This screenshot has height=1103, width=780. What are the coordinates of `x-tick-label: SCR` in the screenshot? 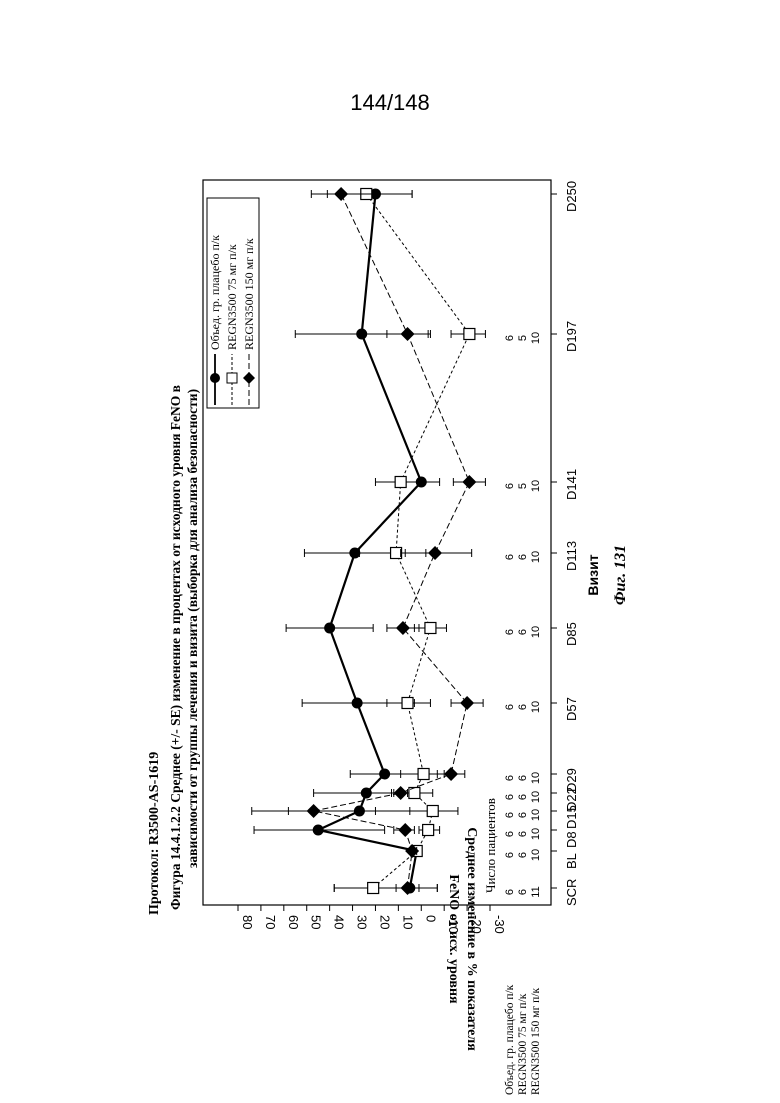 It's located at (571, 892).